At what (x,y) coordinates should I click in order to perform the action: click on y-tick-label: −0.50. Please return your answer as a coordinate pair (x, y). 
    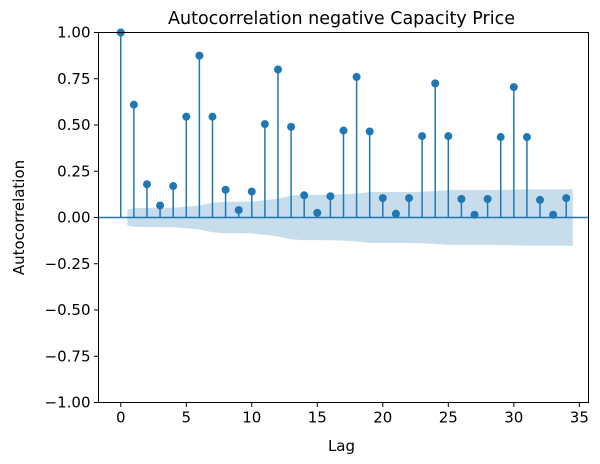
    Looking at the image, I should click on (68, 310).